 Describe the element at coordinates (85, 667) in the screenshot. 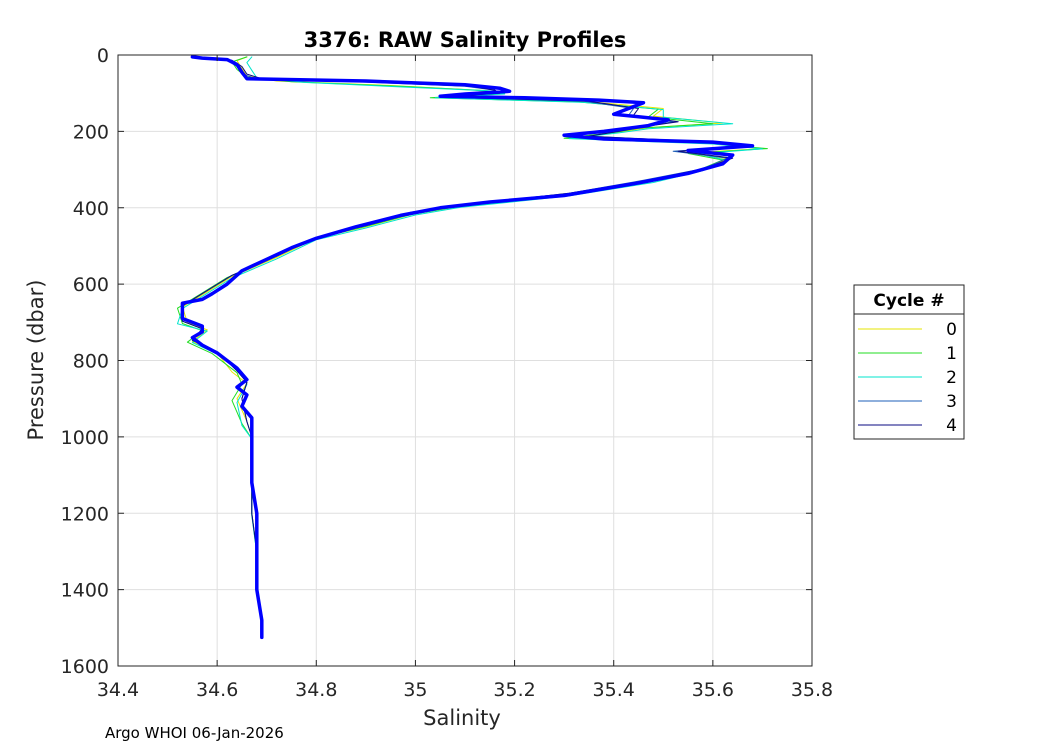

I see `y-tick-label: 1600` at that location.